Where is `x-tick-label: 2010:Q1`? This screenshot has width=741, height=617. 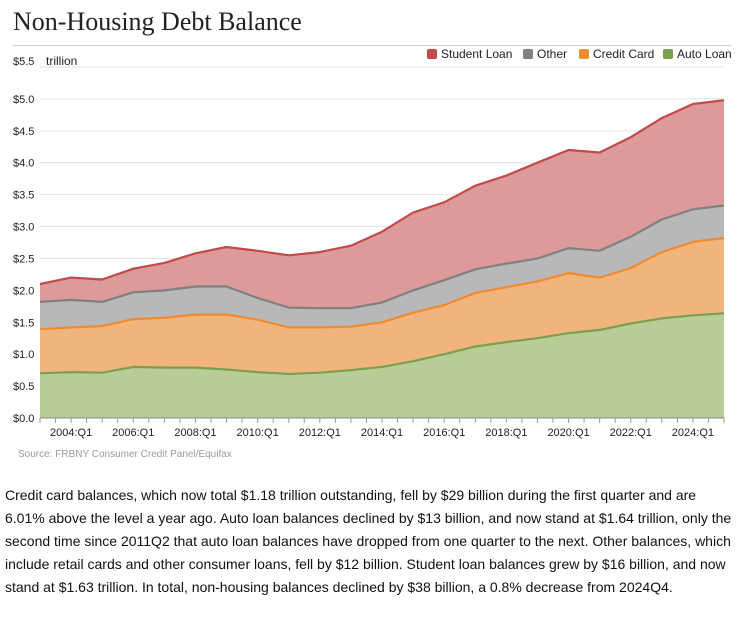 x-tick-label: 2010:Q1 is located at coordinates (258, 433).